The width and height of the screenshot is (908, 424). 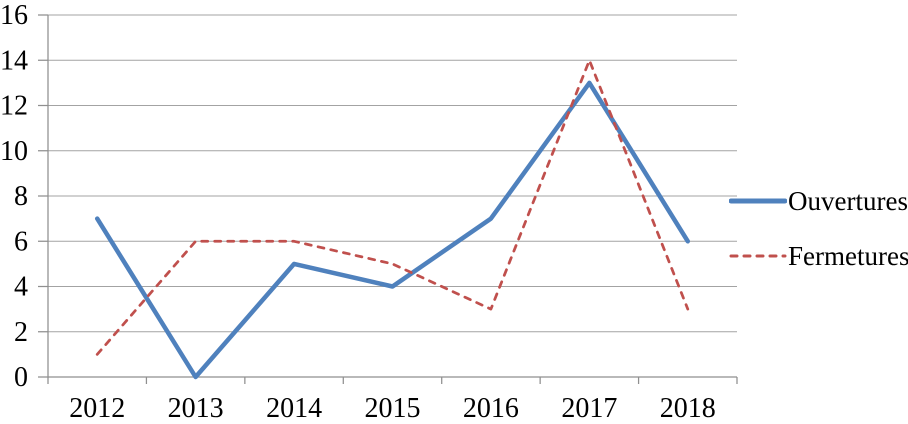 I want to click on y-axis-tick-label: 4, so click(x=21, y=287).